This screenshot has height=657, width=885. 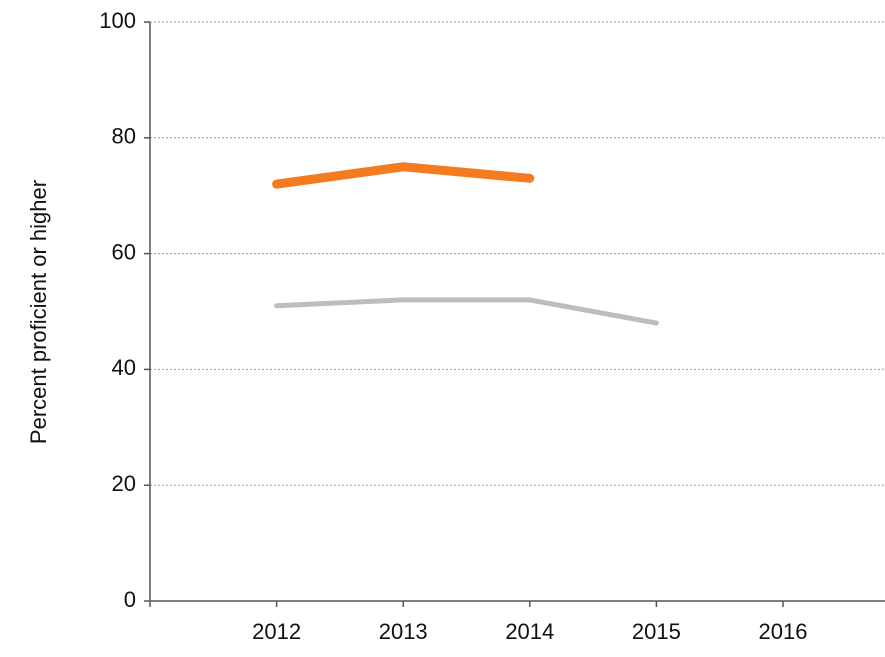 I want to click on x-tick-label: 2012, so click(x=276, y=631).